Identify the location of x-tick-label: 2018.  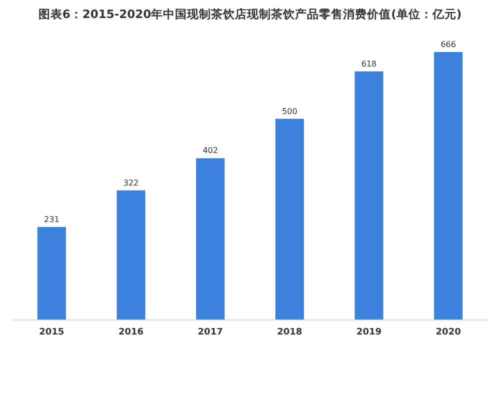
(289, 332).